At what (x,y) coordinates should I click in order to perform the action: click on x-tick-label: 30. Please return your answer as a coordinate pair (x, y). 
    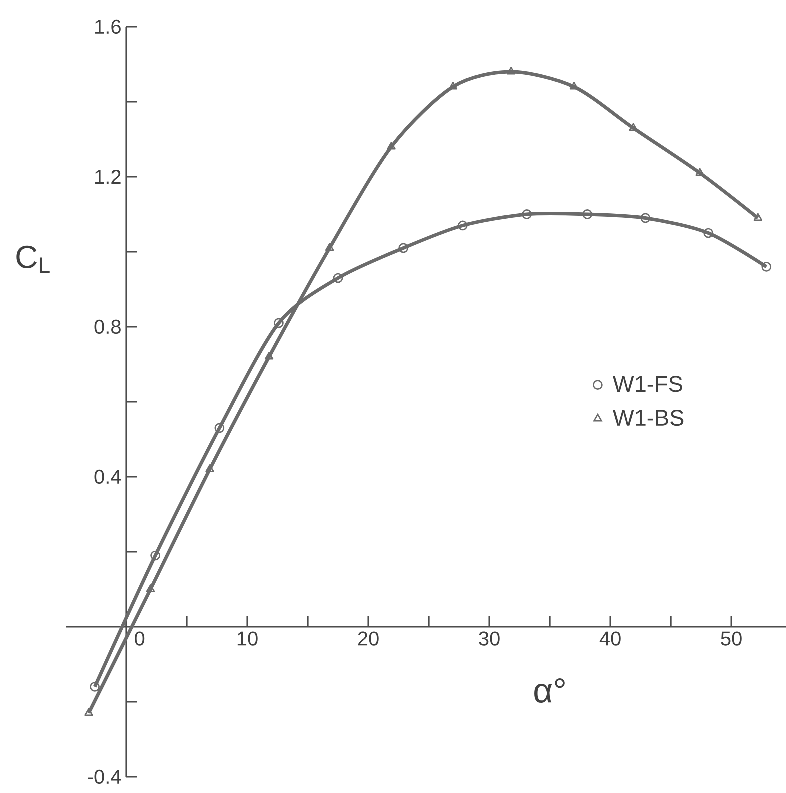
    Looking at the image, I should click on (489, 639).